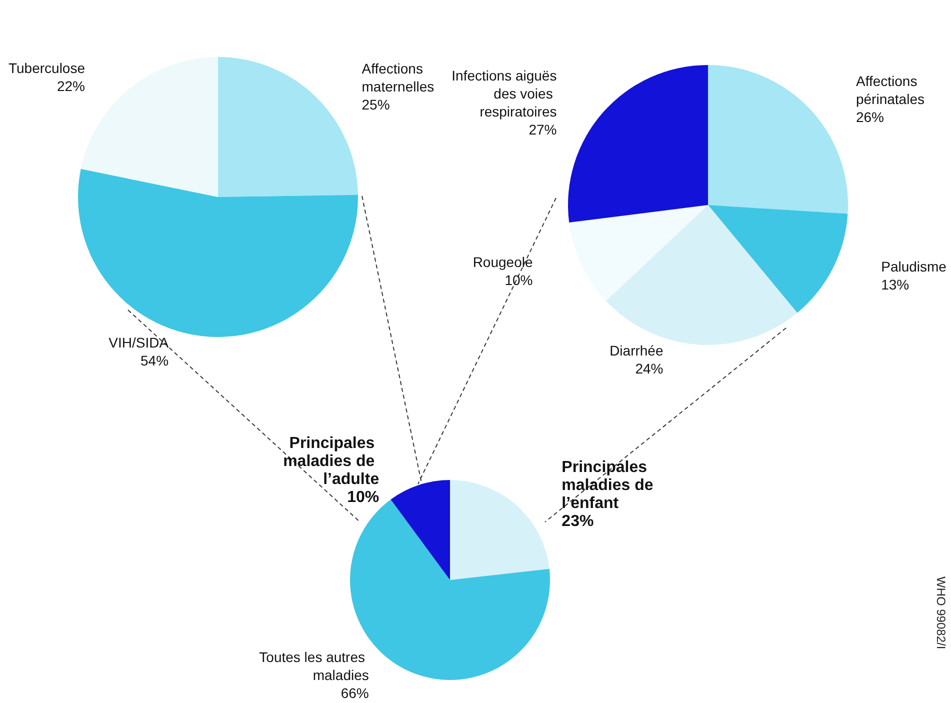  Describe the element at coordinates (649, 368) in the screenshot. I see `data-label: 24%` at that location.